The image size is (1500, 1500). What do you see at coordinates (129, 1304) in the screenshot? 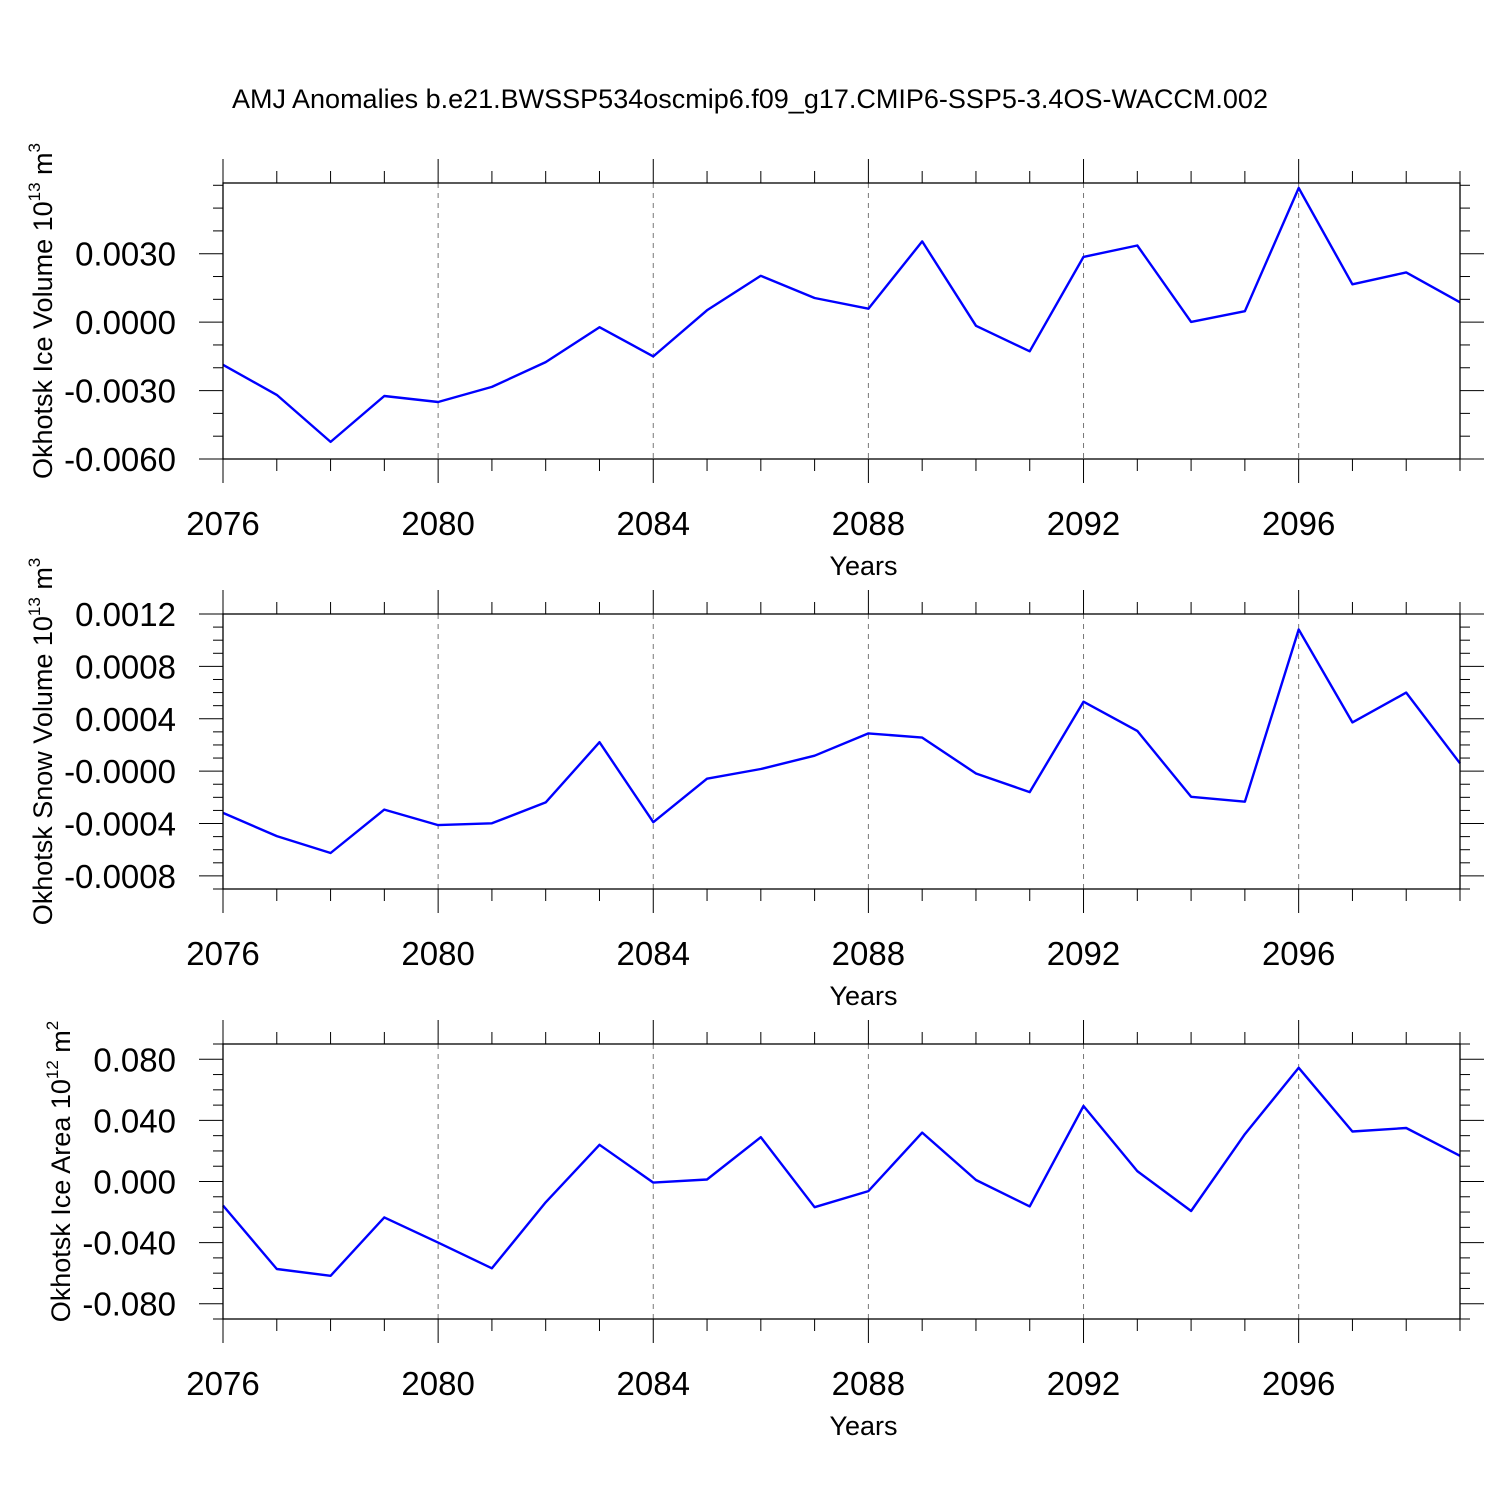
I see `y-tick-label: -0.080` at bounding box center [129, 1304].